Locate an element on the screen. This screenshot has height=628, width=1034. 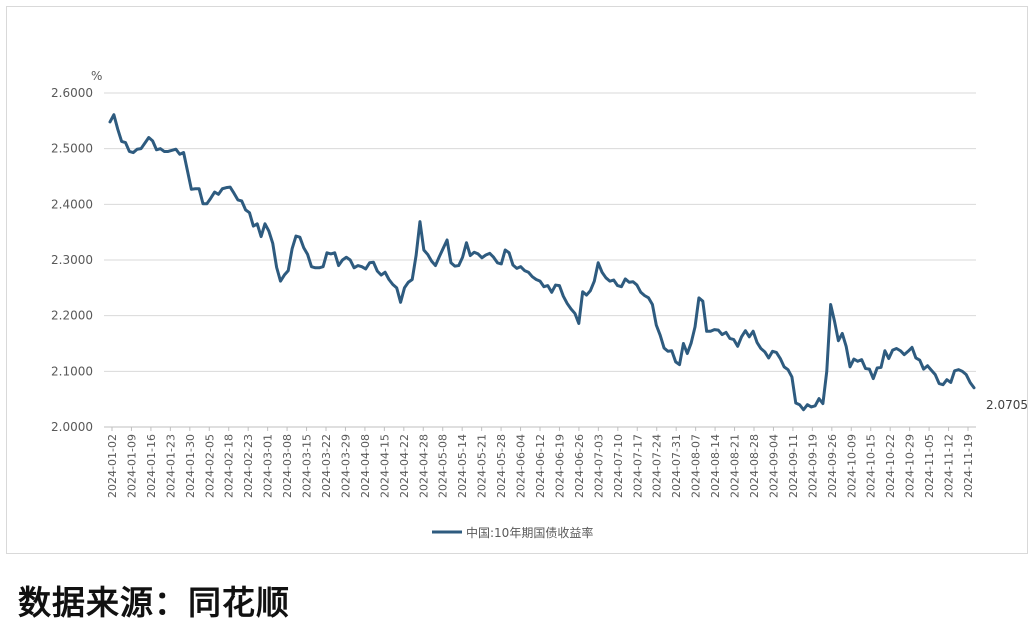
x-tick-label: 2024-08-07 is located at coordinates (696, 466).